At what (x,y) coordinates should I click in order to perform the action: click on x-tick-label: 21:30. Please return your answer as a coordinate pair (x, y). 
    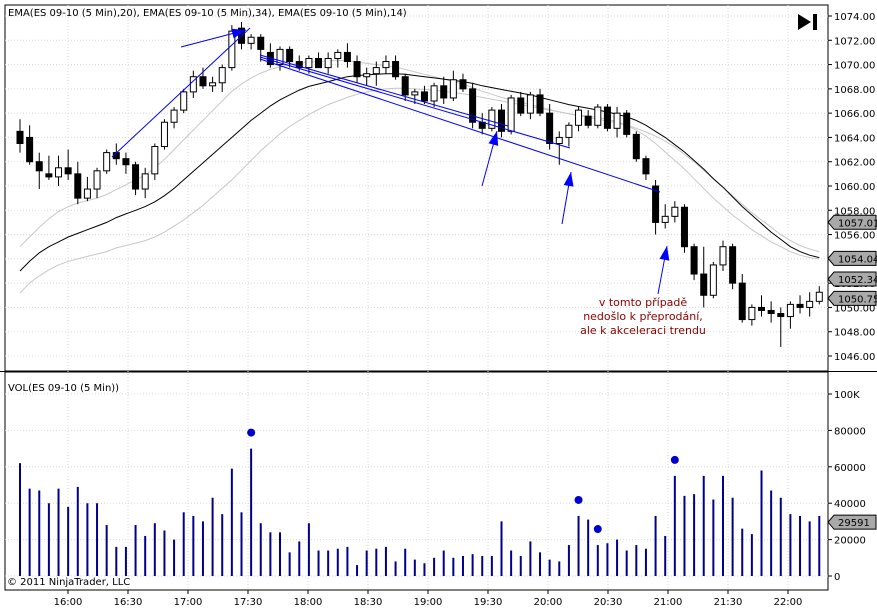
    Looking at the image, I should click on (728, 602).